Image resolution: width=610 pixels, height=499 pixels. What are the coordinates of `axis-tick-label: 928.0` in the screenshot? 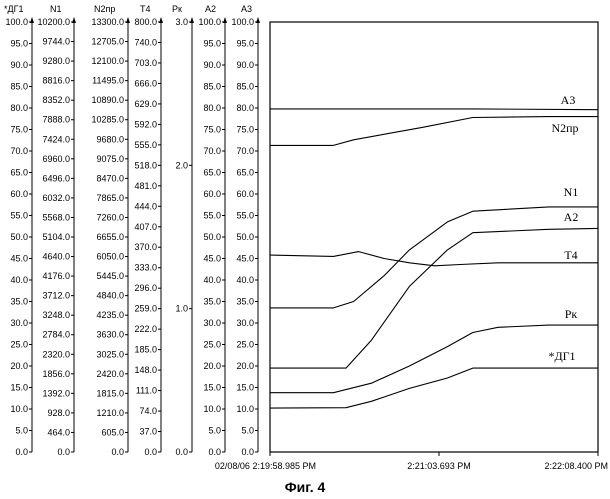 It's located at (58, 413).